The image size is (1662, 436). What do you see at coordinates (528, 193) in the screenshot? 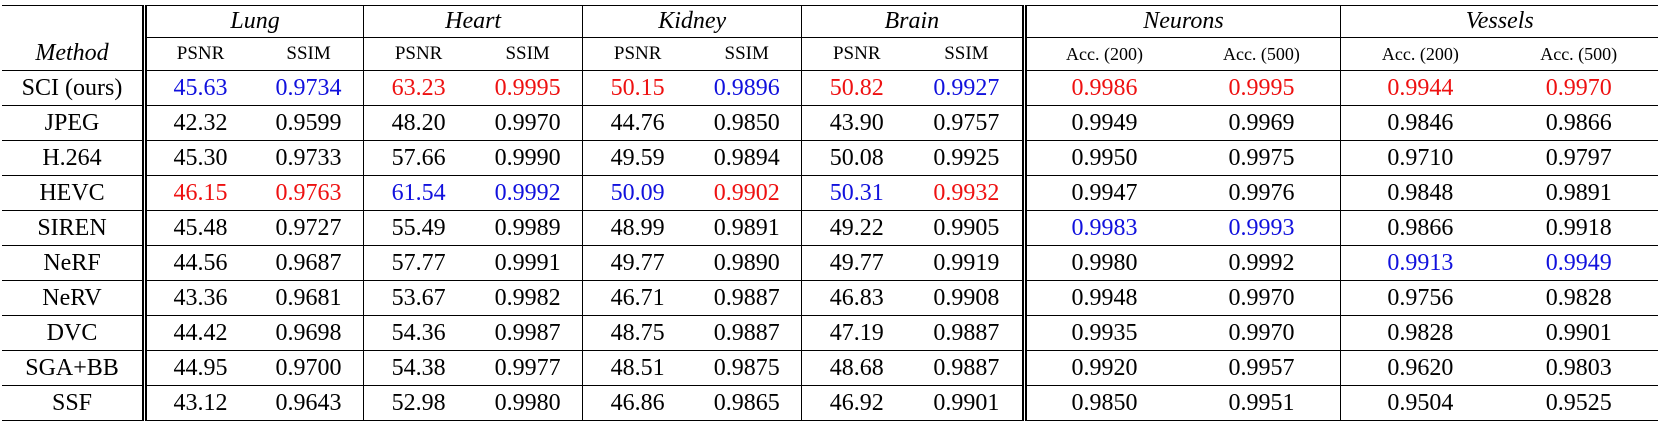
I see `value-cell: 0.9992` at bounding box center [528, 193].